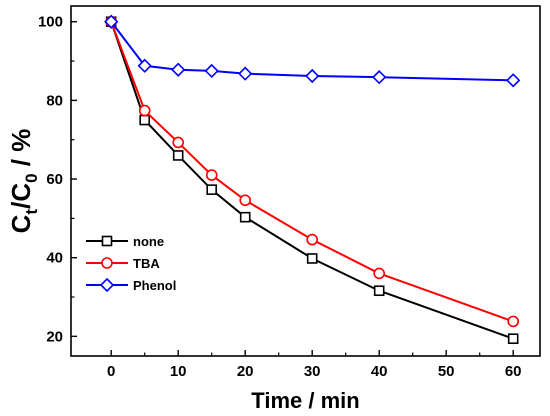 This screenshot has width=550, height=416. Describe the element at coordinates (131, 285) in the screenshot. I see `legend-item-phenol: Phenol` at that location.